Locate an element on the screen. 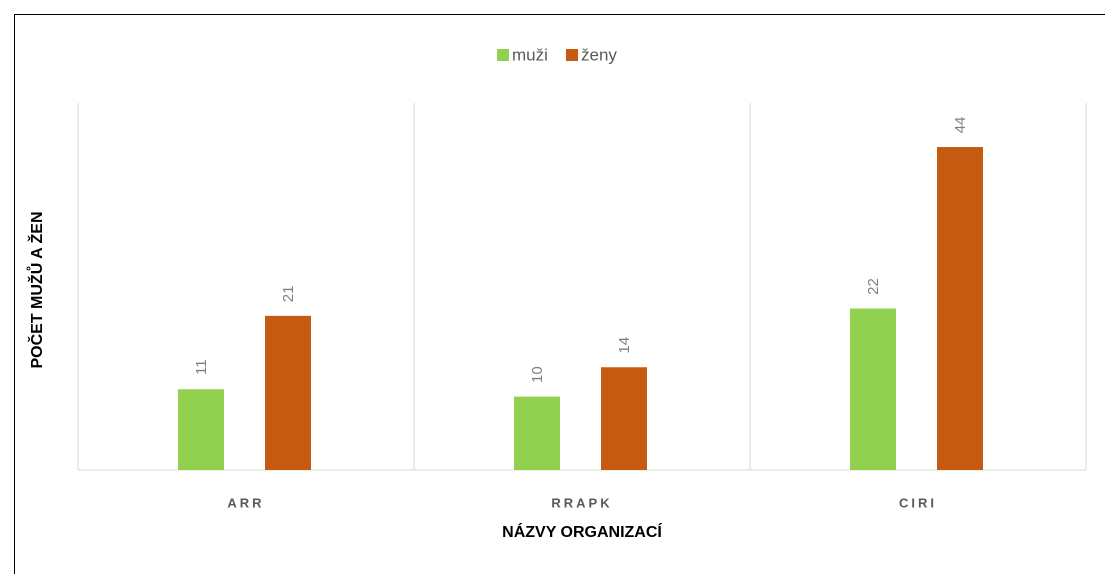 This screenshot has width=1105, height=574. data-label: 14 is located at coordinates (624, 345).